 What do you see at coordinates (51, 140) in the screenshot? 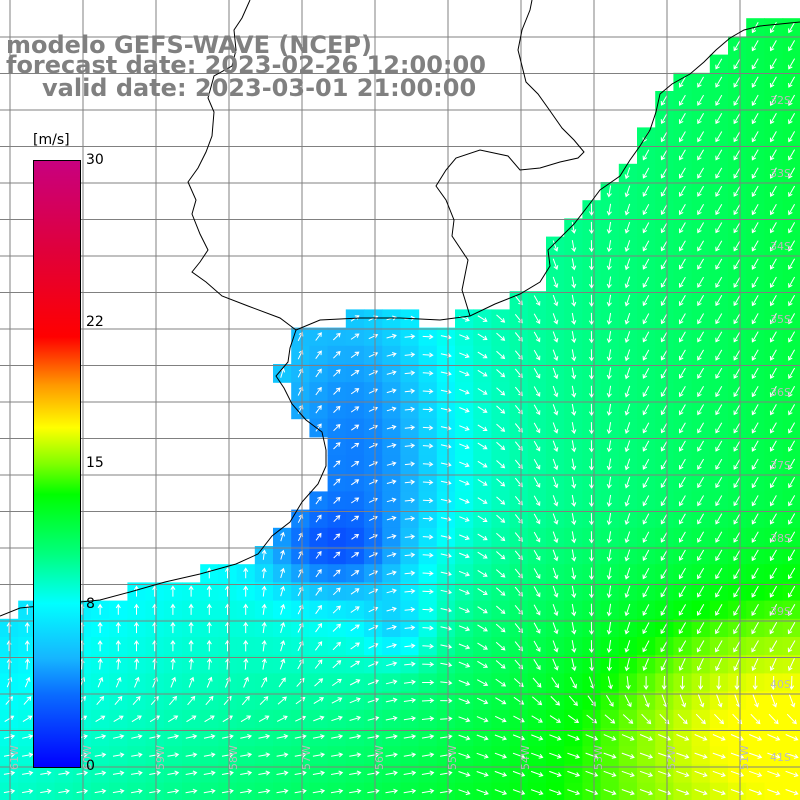
I see `colorbar-unit: [m/s]` at bounding box center [51, 140].